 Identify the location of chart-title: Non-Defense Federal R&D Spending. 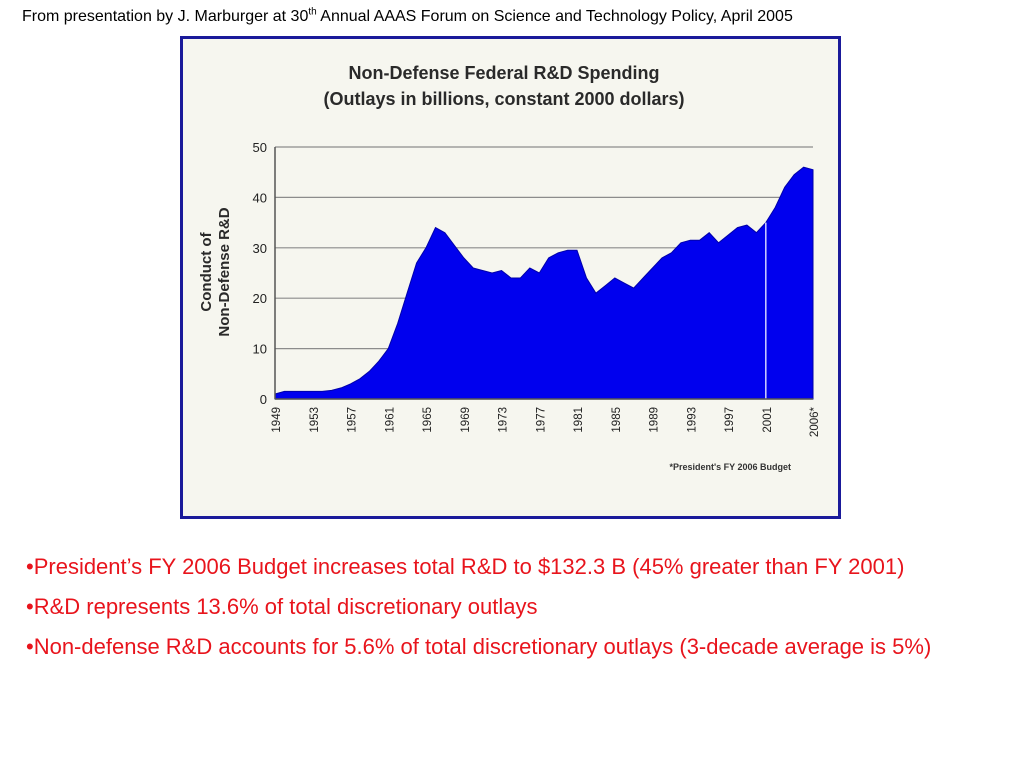
(503, 73).